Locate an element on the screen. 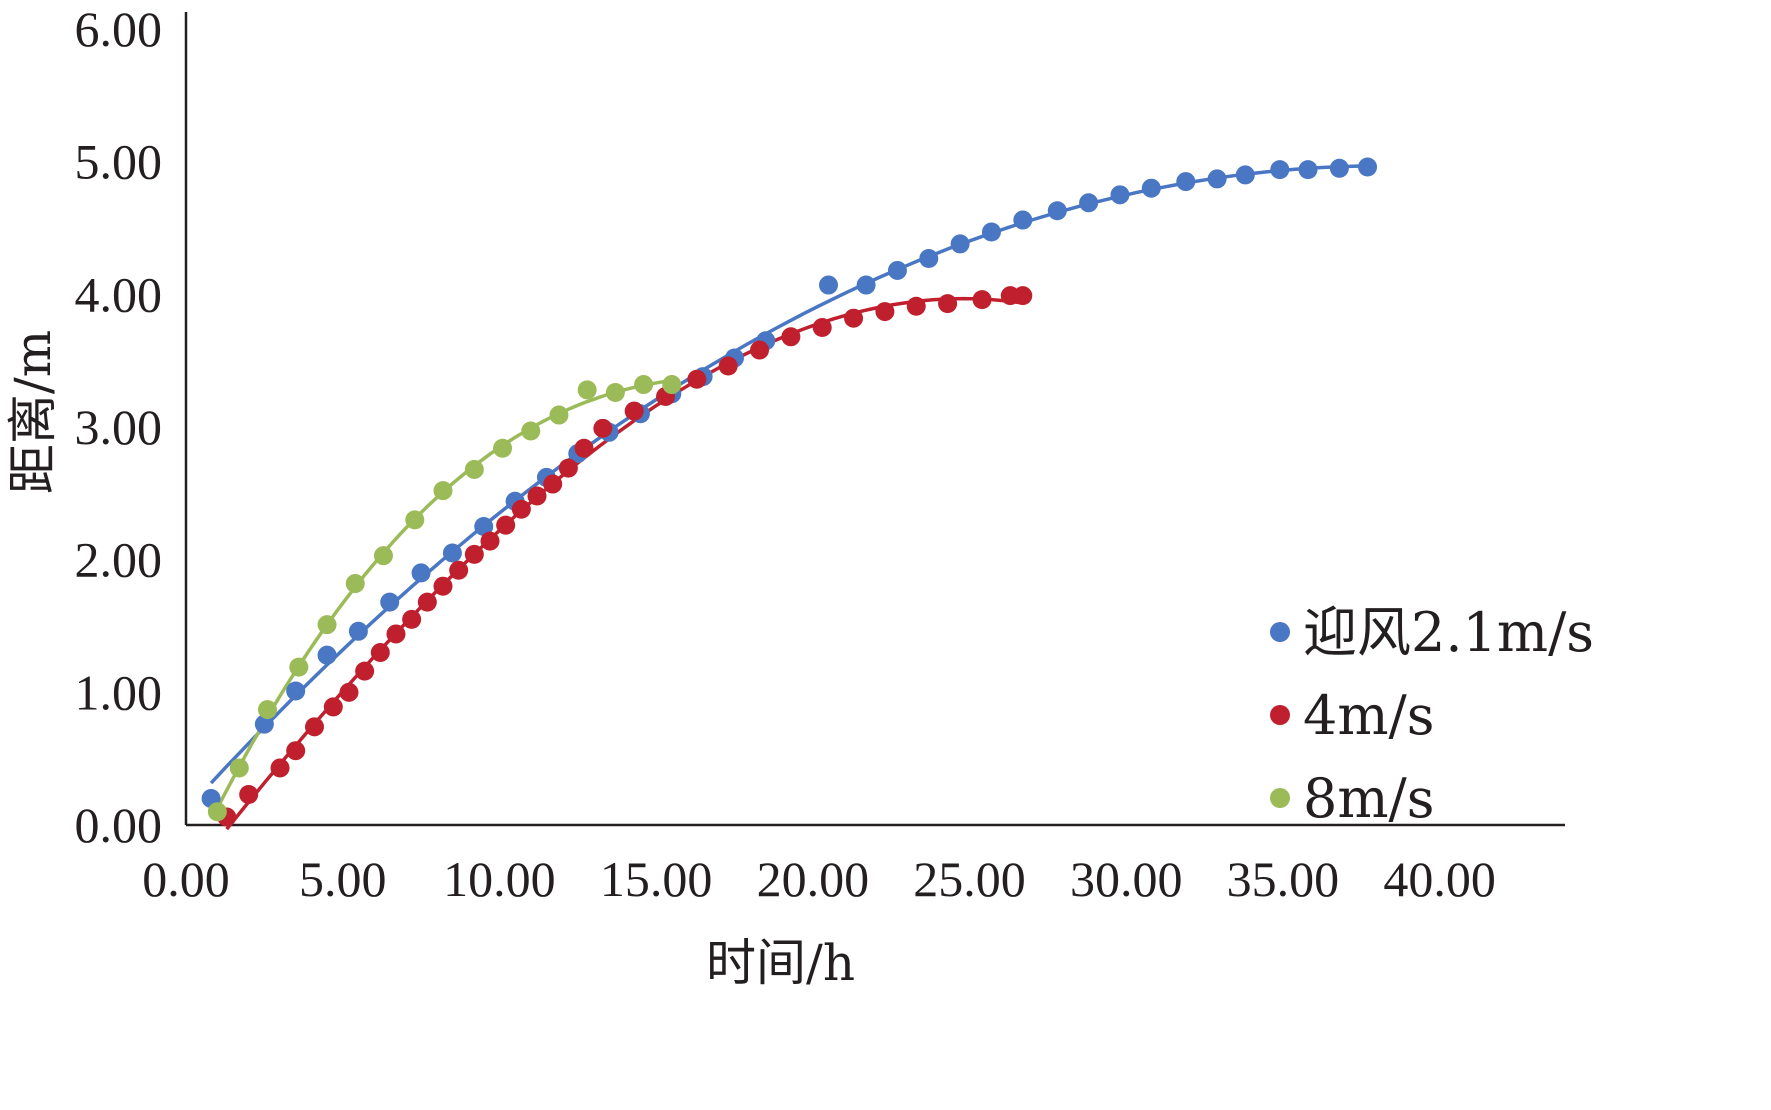 The image size is (1771, 1110). legend: 迎风2.1m/s 4m/s 8m/s is located at coordinates (1432, 715).